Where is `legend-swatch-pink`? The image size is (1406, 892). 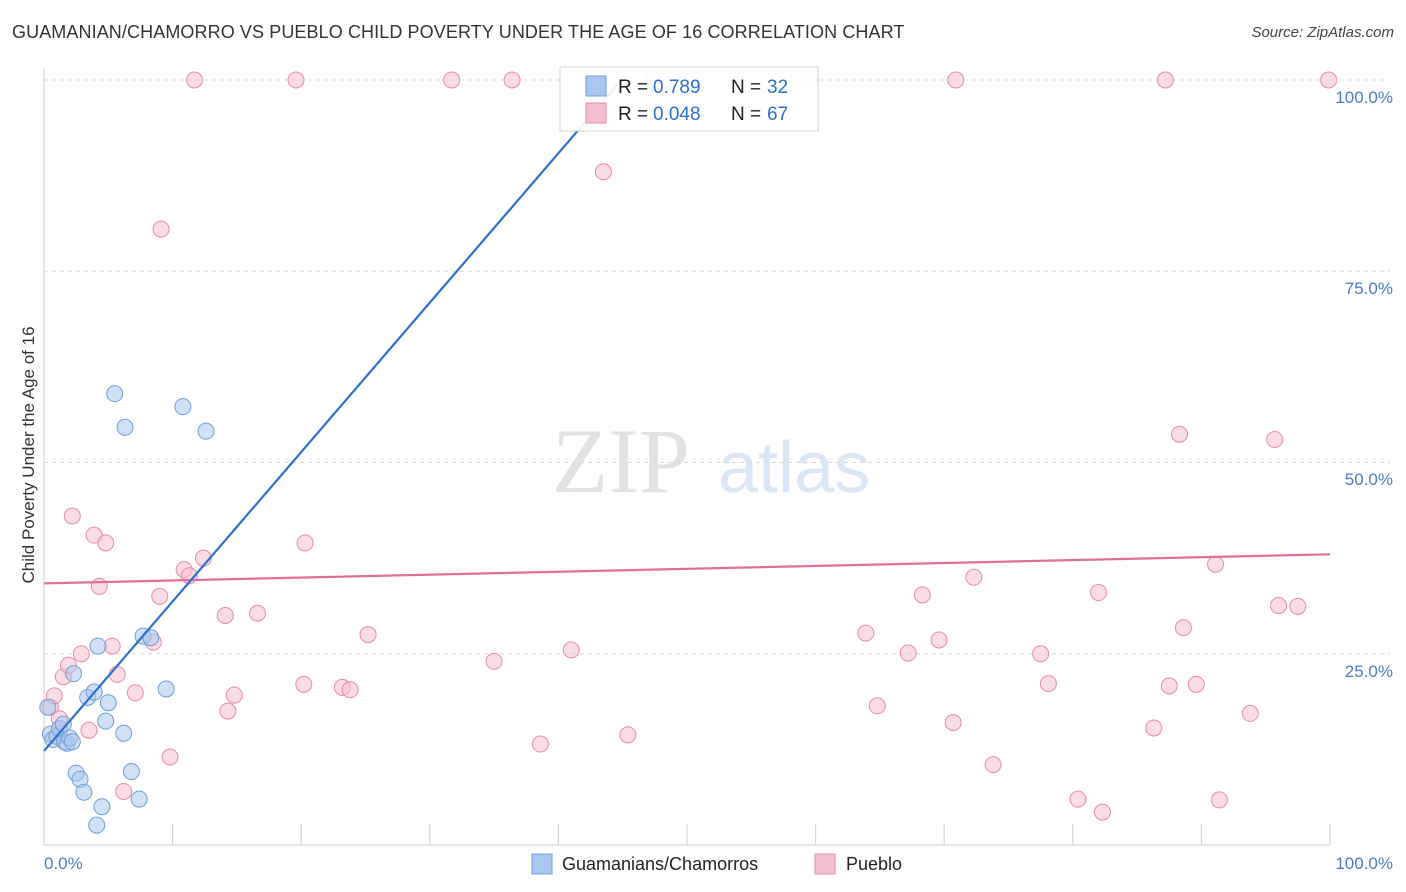 legend-swatch-pink is located at coordinates (596, 113).